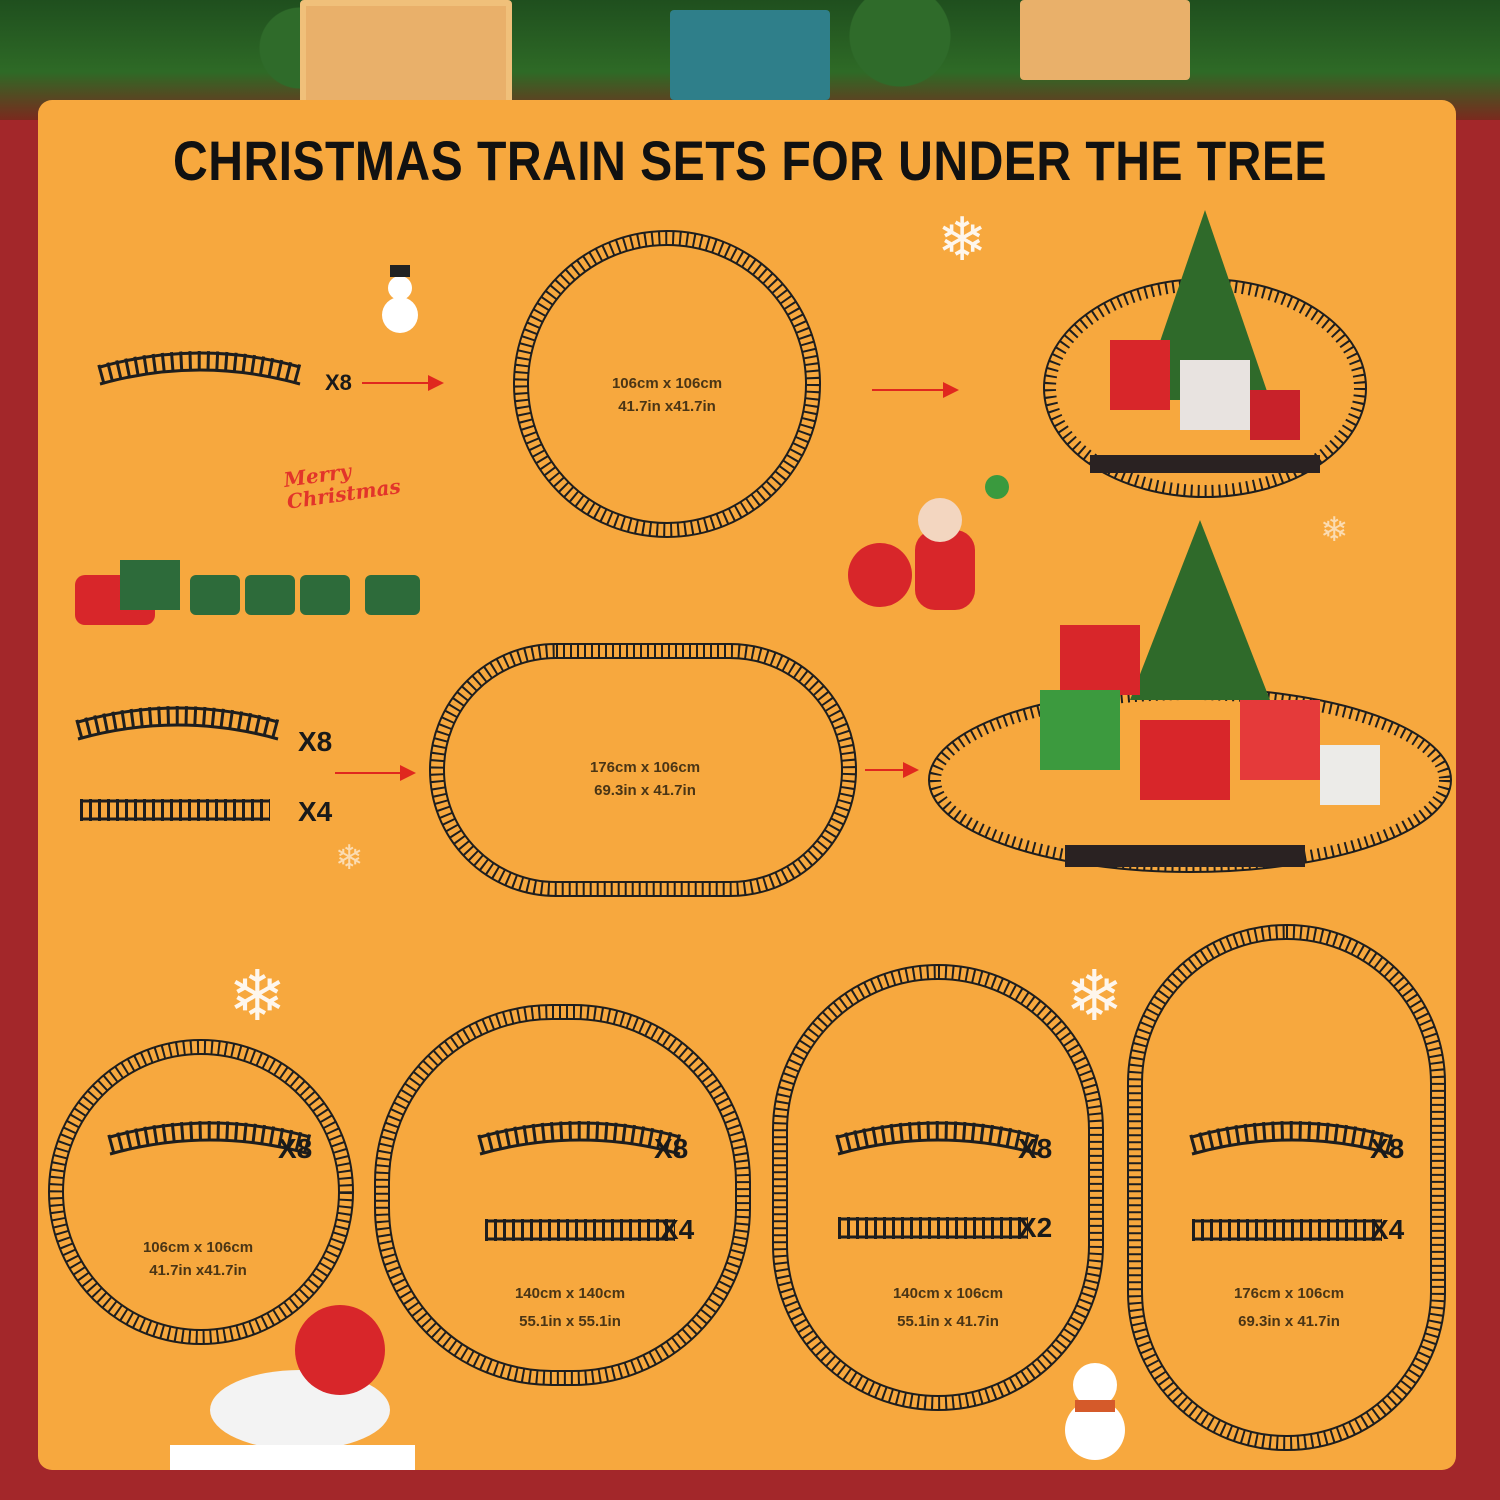  I want to click on dimension-cm: 140cm x 106cm, so click(948, 1293).